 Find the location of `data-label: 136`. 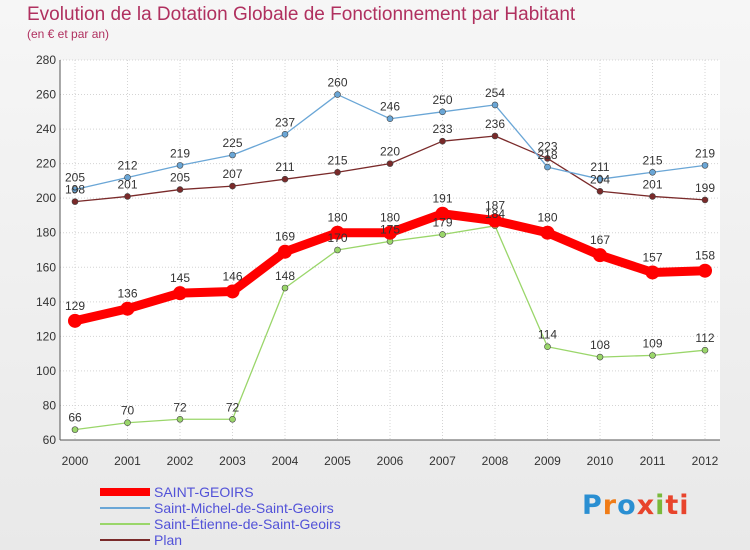

data-label: 136 is located at coordinates (127, 294).